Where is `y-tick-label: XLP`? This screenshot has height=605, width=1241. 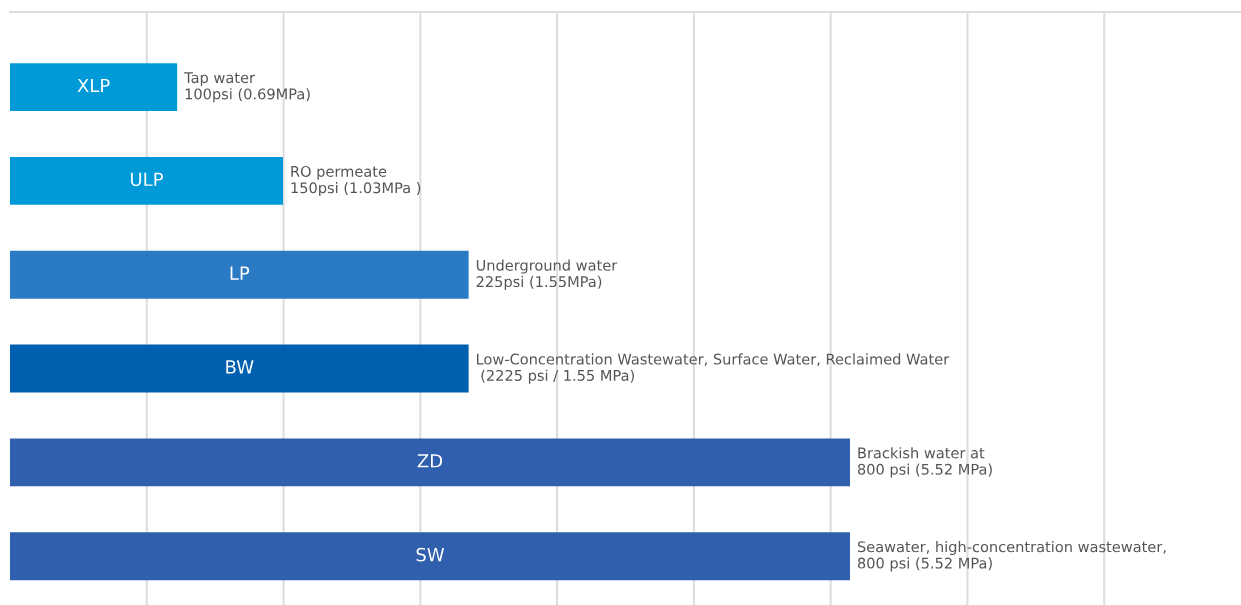
y-tick-label: XLP is located at coordinates (93, 85).